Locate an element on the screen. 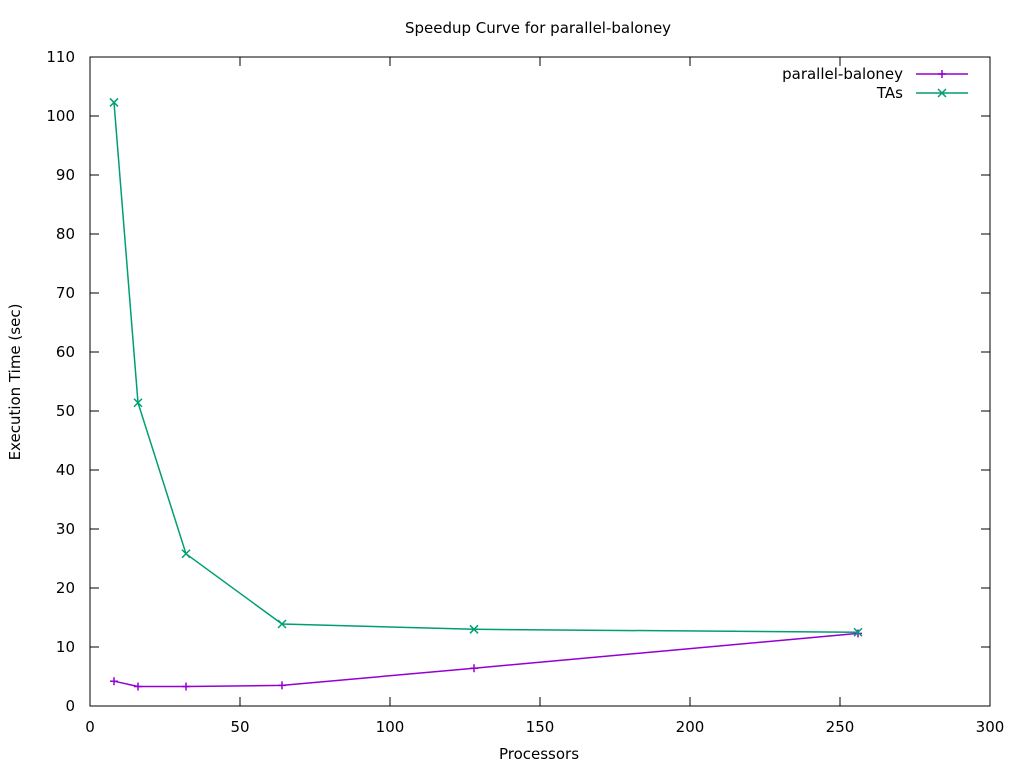  y-tick-label: 90 is located at coordinates (65, 175).